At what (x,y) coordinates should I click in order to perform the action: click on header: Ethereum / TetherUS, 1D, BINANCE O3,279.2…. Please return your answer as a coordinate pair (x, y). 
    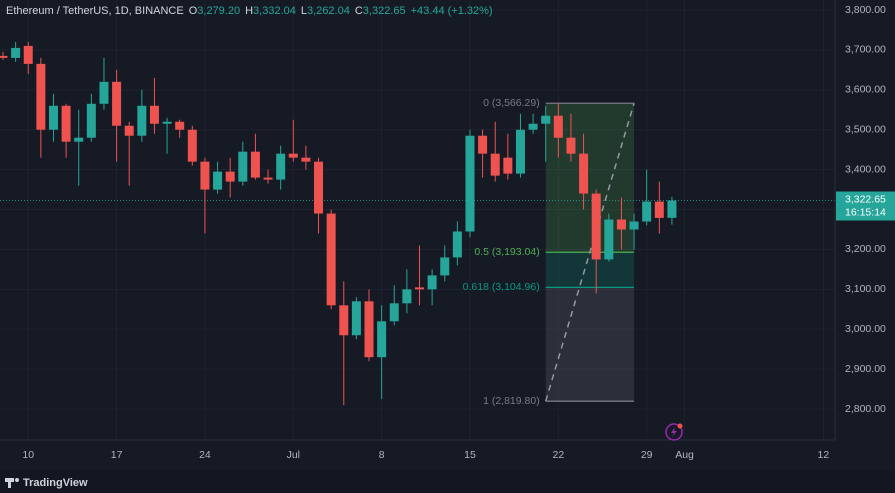
    Looking at the image, I should click on (249, 11).